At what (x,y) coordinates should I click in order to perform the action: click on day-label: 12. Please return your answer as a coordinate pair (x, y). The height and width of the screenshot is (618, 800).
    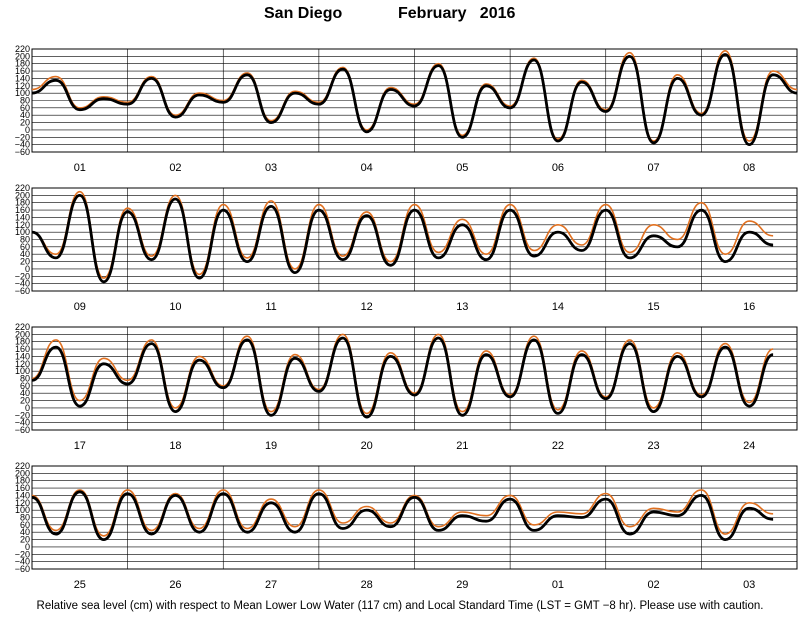
    Looking at the image, I should click on (367, 307).